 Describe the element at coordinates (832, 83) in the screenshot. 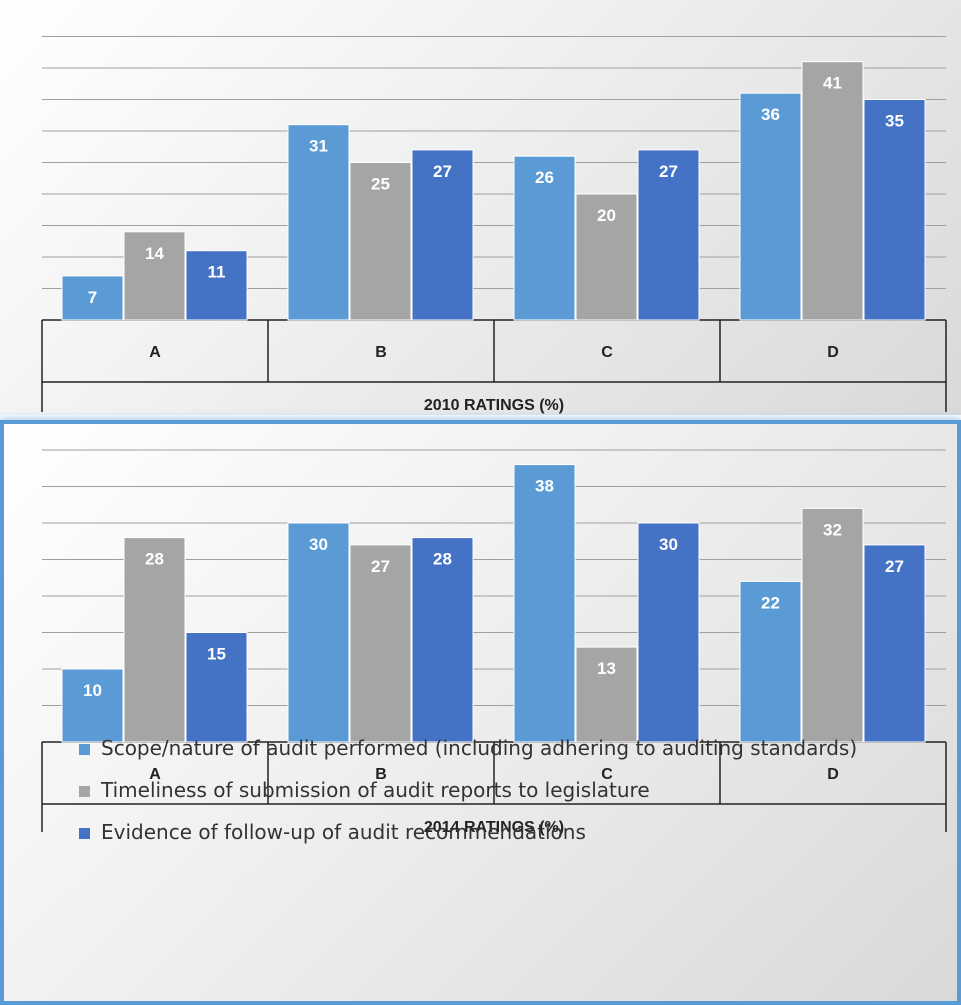

I see `data-label: 41` at that location.